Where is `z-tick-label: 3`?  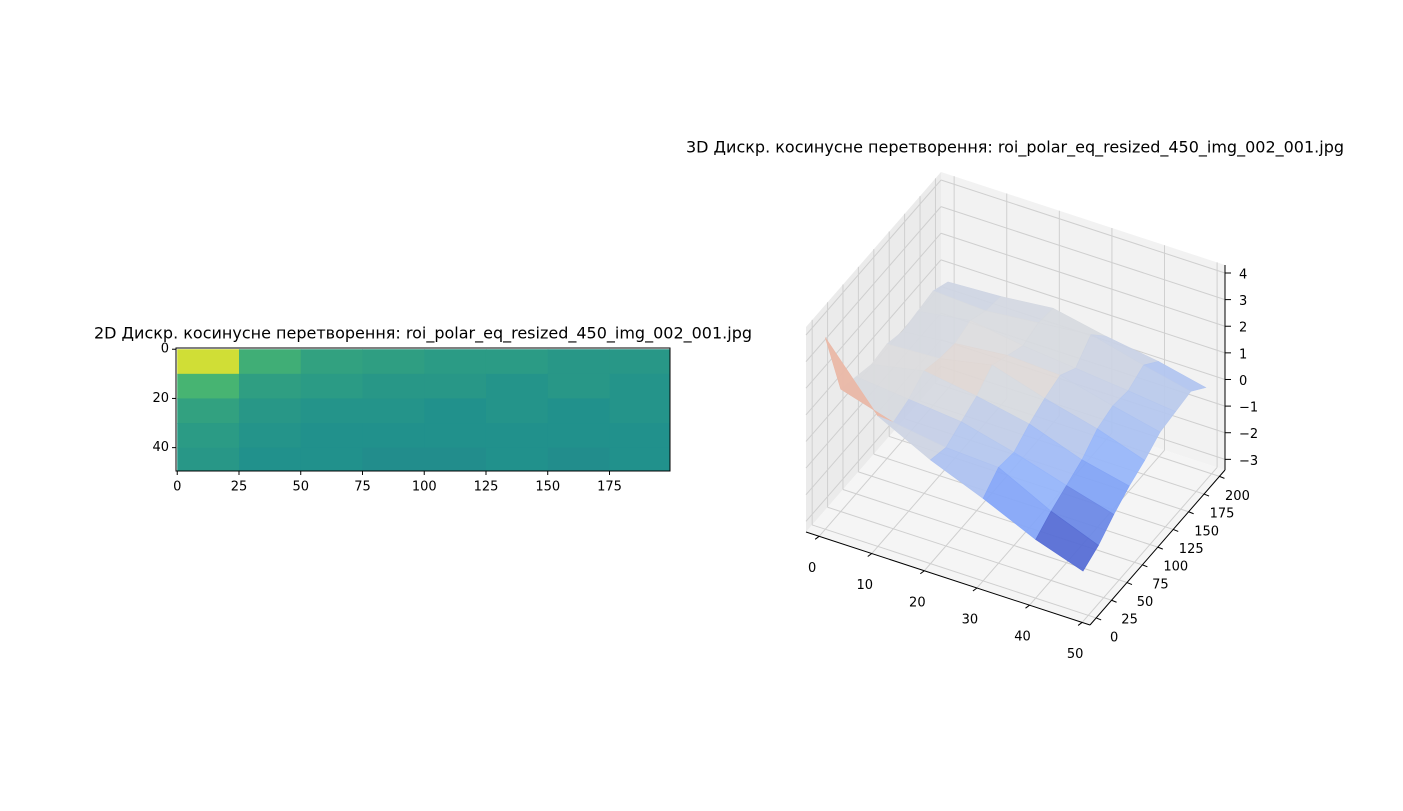 z-tick-label: 3 is located at coordinates (1243, 301).